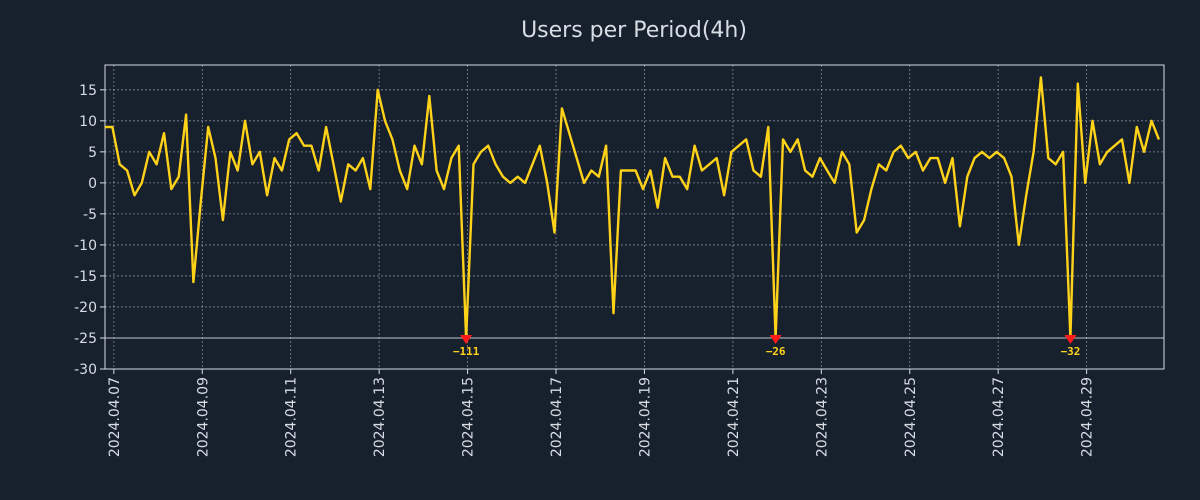 Image resolution: width=1200 pixels, height=500 pixels. What do you see at coordinates (380, 417) in the screenshot?
I see `x-tick-label: 2024.04.13` at bounding box center [380, 417].